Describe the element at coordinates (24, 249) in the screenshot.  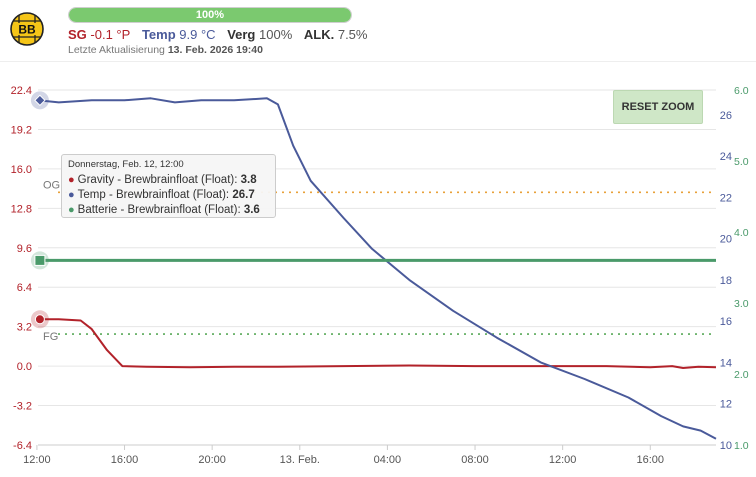
I see `left-axis-tick-label: 9.6` at that location.